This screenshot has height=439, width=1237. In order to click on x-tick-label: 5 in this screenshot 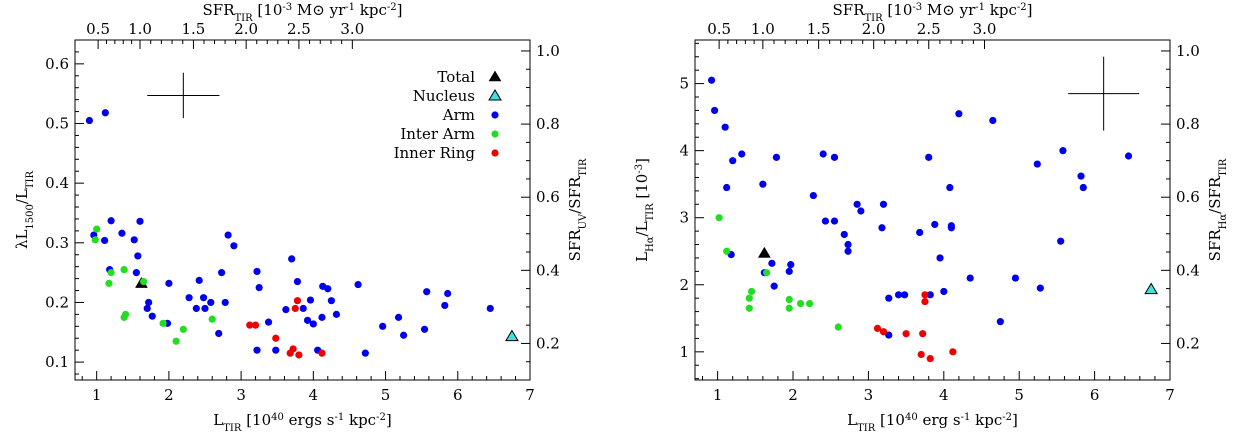, I will do `click(1019, 395)`.